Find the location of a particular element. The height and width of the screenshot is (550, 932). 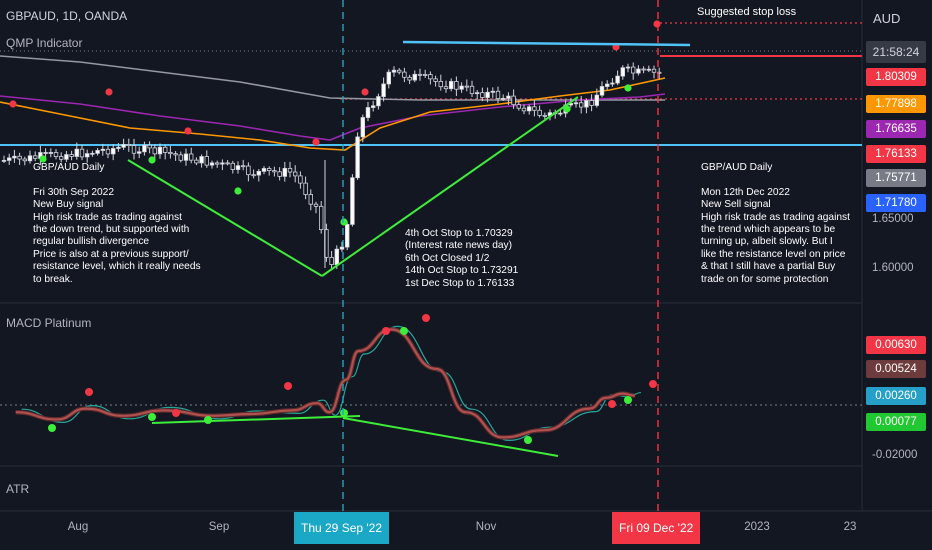

symbol-title: GBPAUD, 1D, OANDA is located at coordinates (67, 16).